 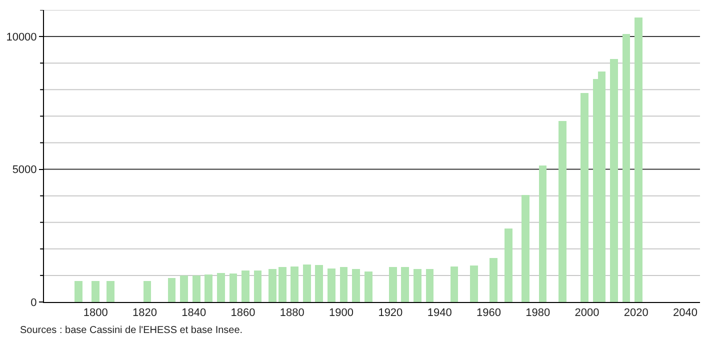 I want to click on x-tick-label: 1940, so click(x=439, y=313).